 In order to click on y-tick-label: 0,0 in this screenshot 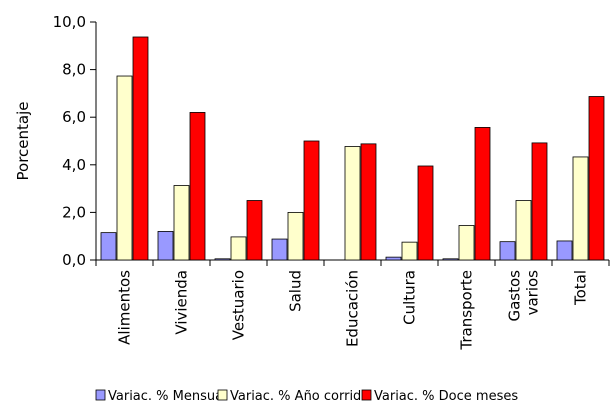, I will do `click(74, 260)`.